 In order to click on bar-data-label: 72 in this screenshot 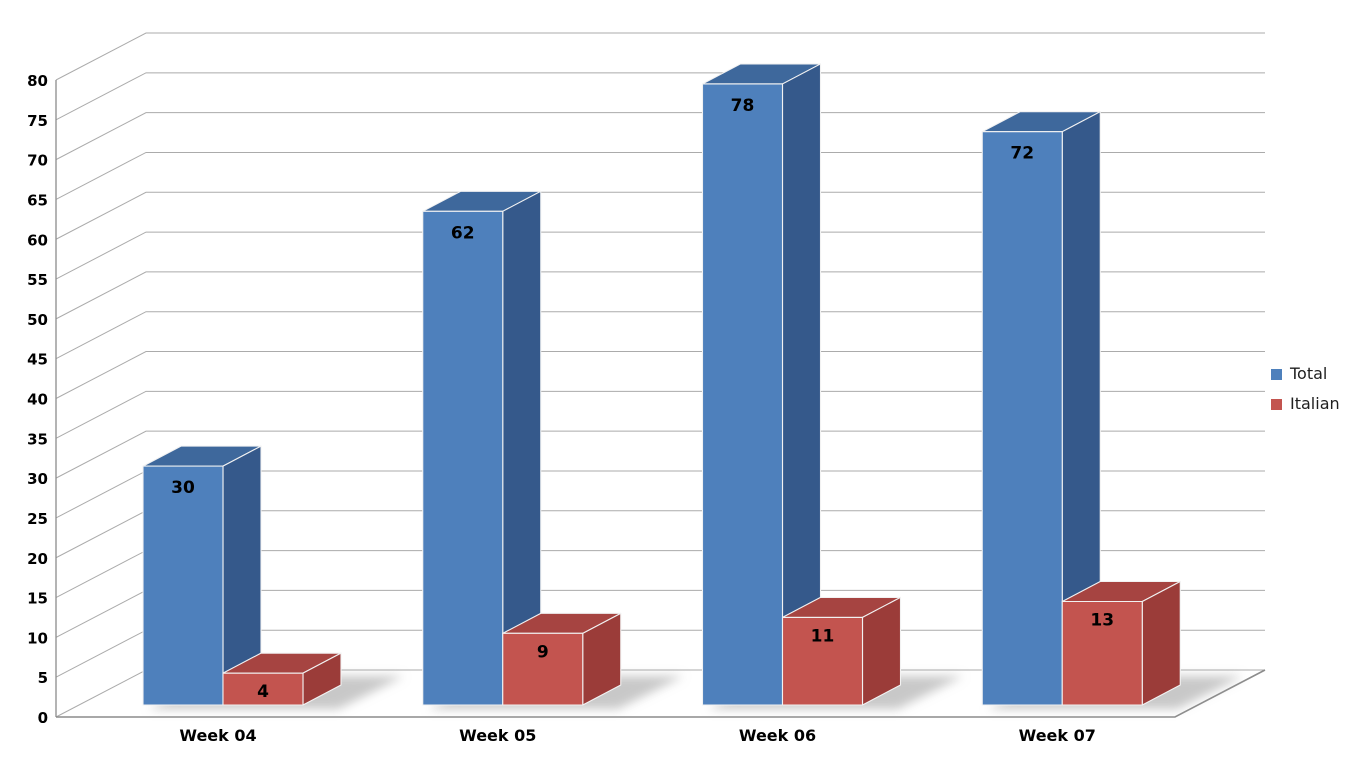, I will do `click(1022, 154)`.